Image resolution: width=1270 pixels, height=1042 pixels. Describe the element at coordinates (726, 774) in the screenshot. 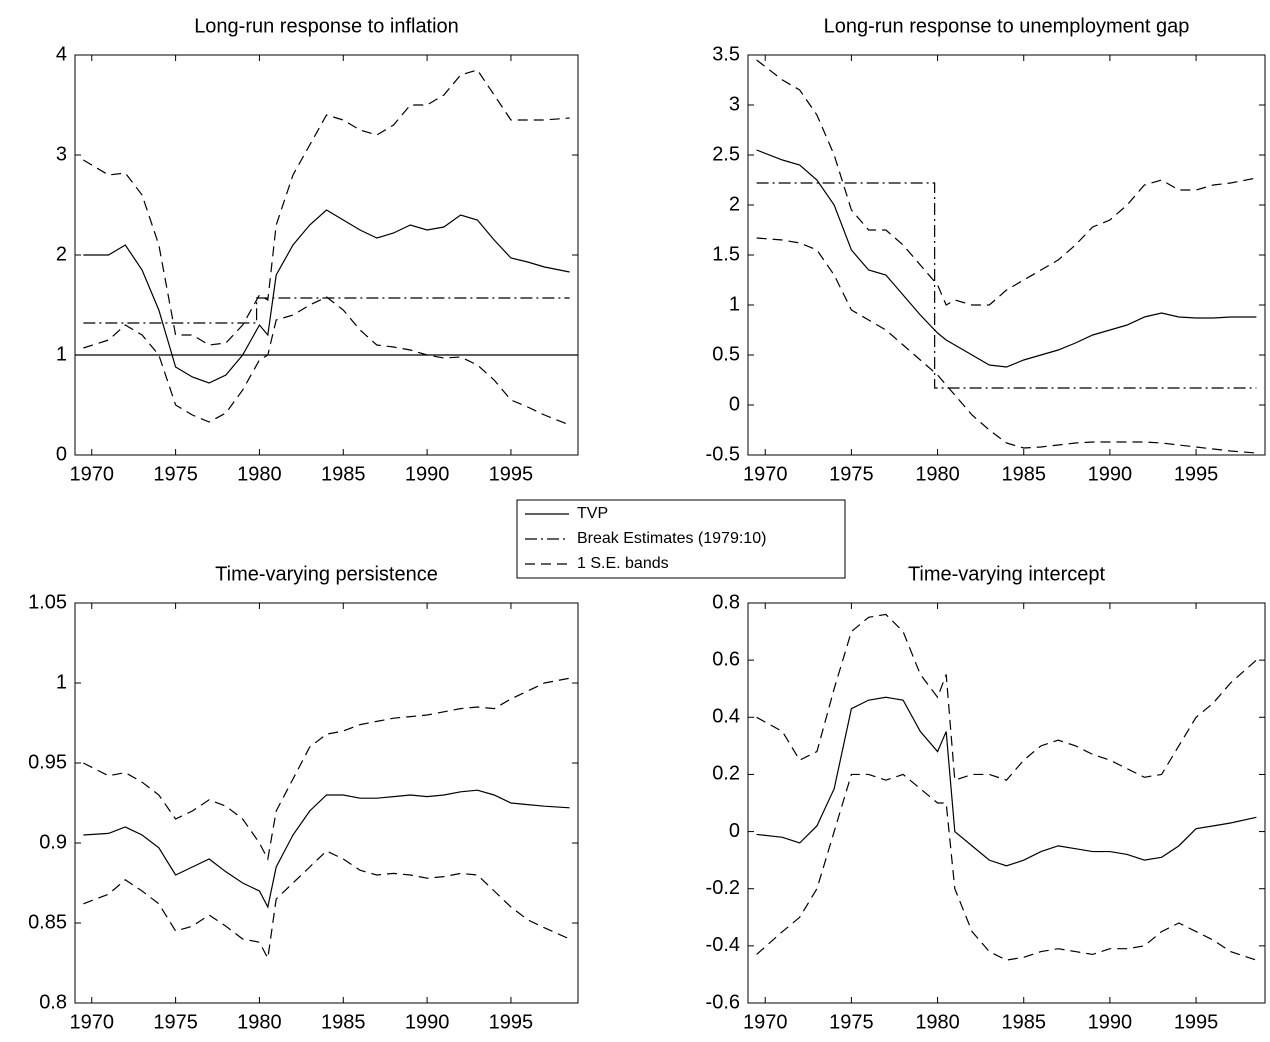

I see `y-tick-label: 0.2` at that location.